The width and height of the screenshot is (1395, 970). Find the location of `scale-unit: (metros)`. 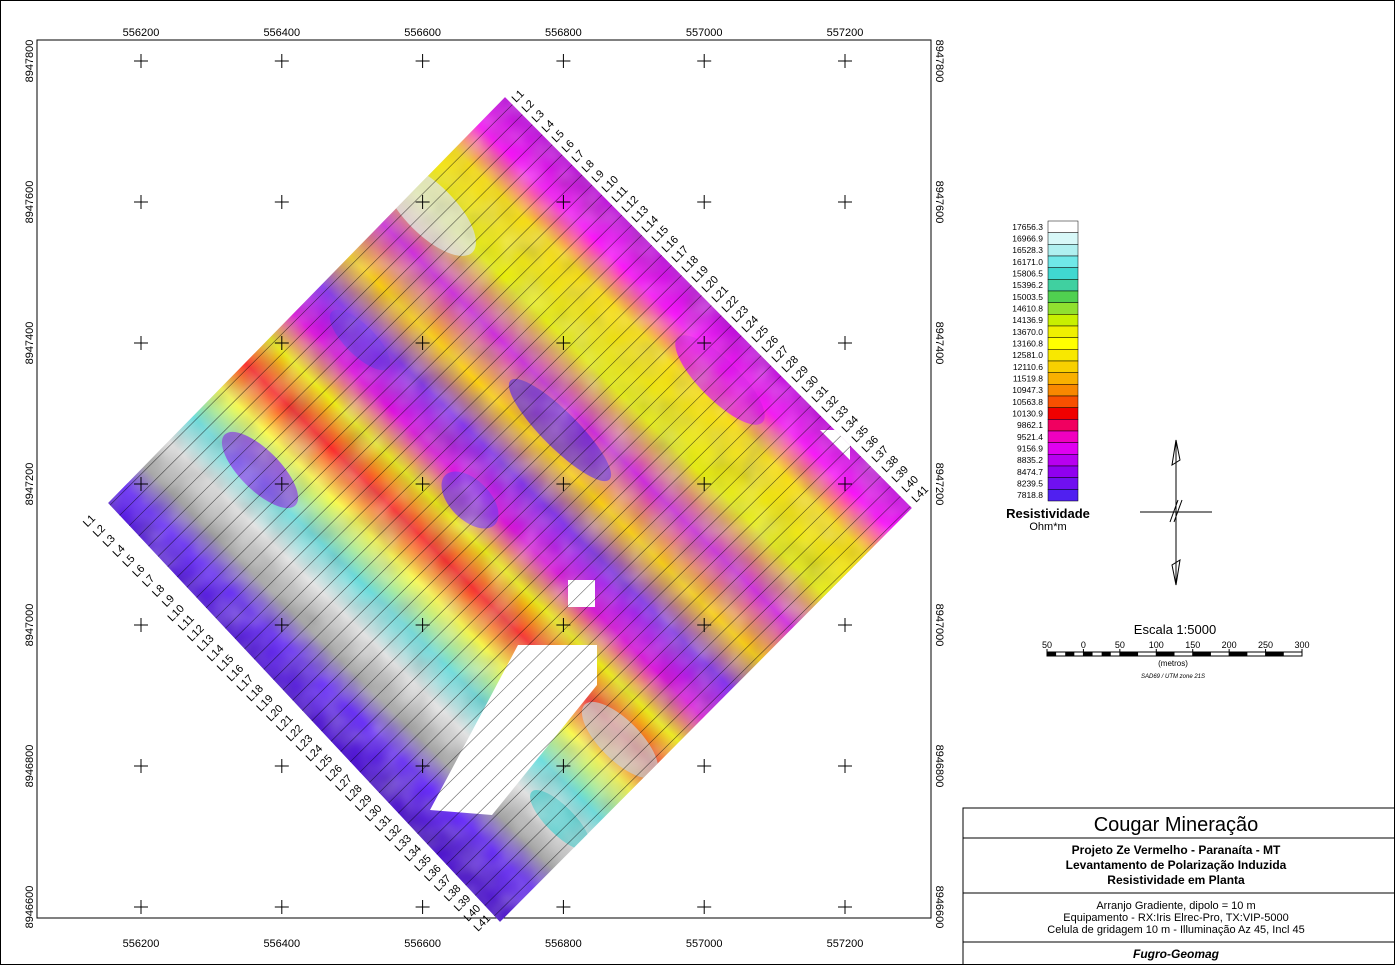

scale-unit: (metros) is located at coordinates (1173, 663).